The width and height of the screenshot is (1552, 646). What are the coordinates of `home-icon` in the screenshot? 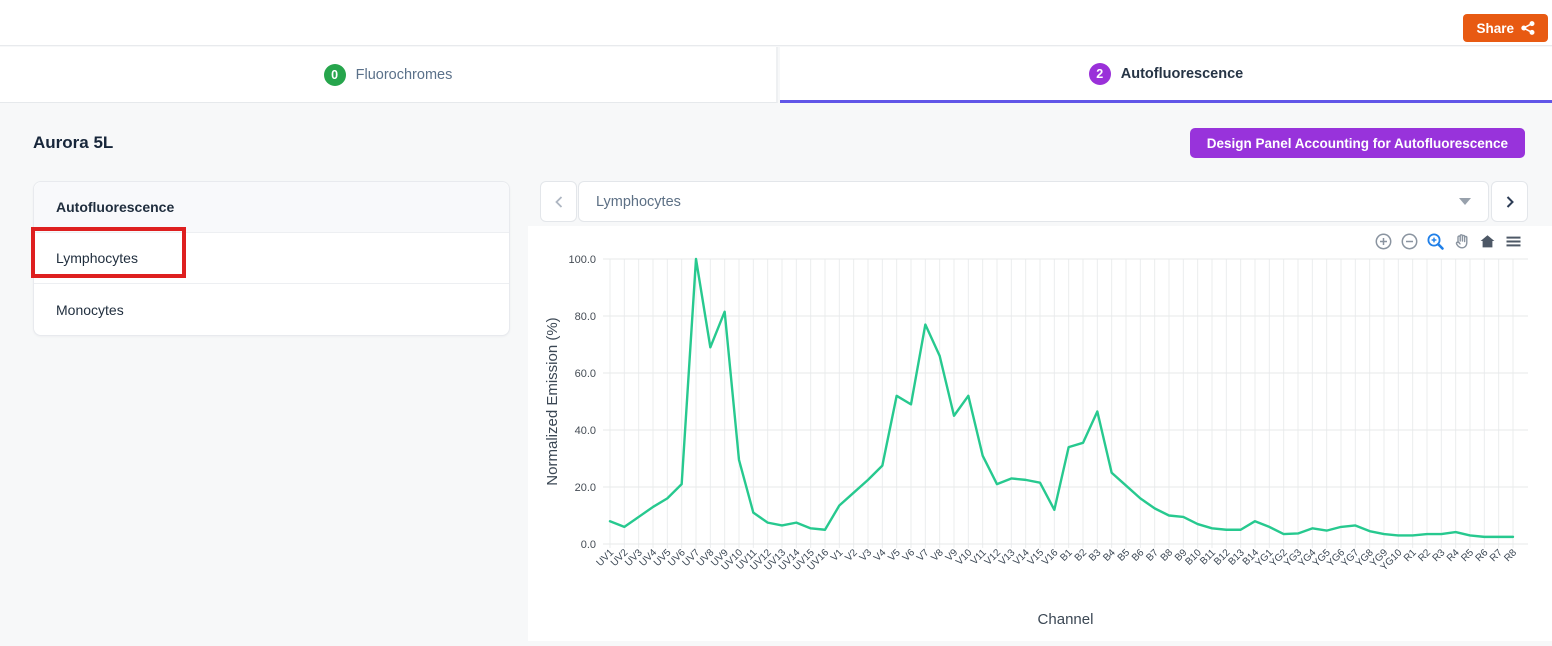 It's located at (1487, 241).